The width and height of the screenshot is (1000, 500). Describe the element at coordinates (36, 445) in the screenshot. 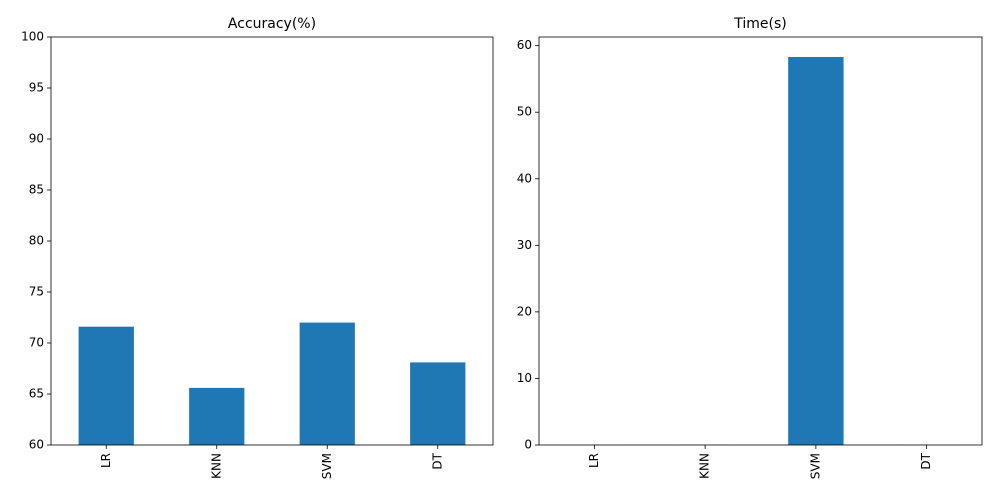

I see `accuracy-y-tick-label: 60` at that location.